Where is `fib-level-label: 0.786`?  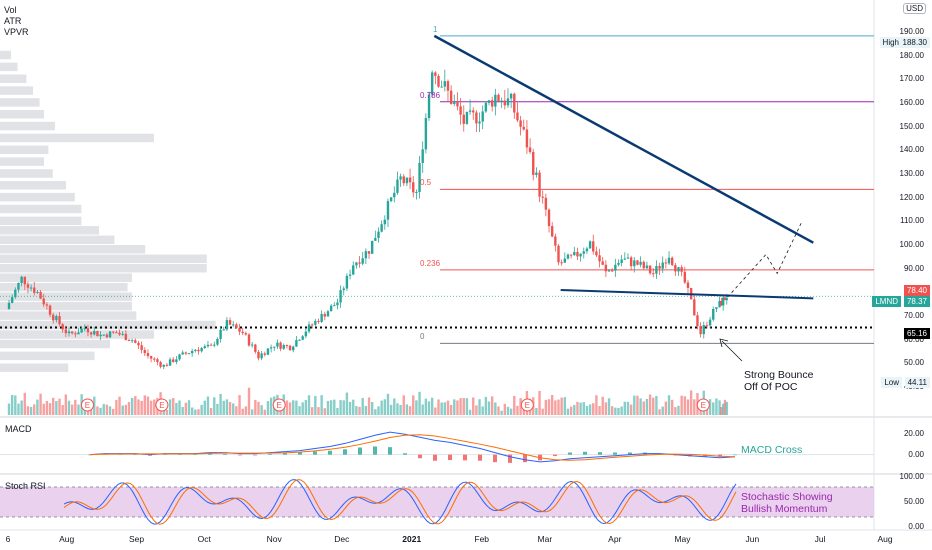
fib-level-label: 0.786 is located at coordinates (430, 95).